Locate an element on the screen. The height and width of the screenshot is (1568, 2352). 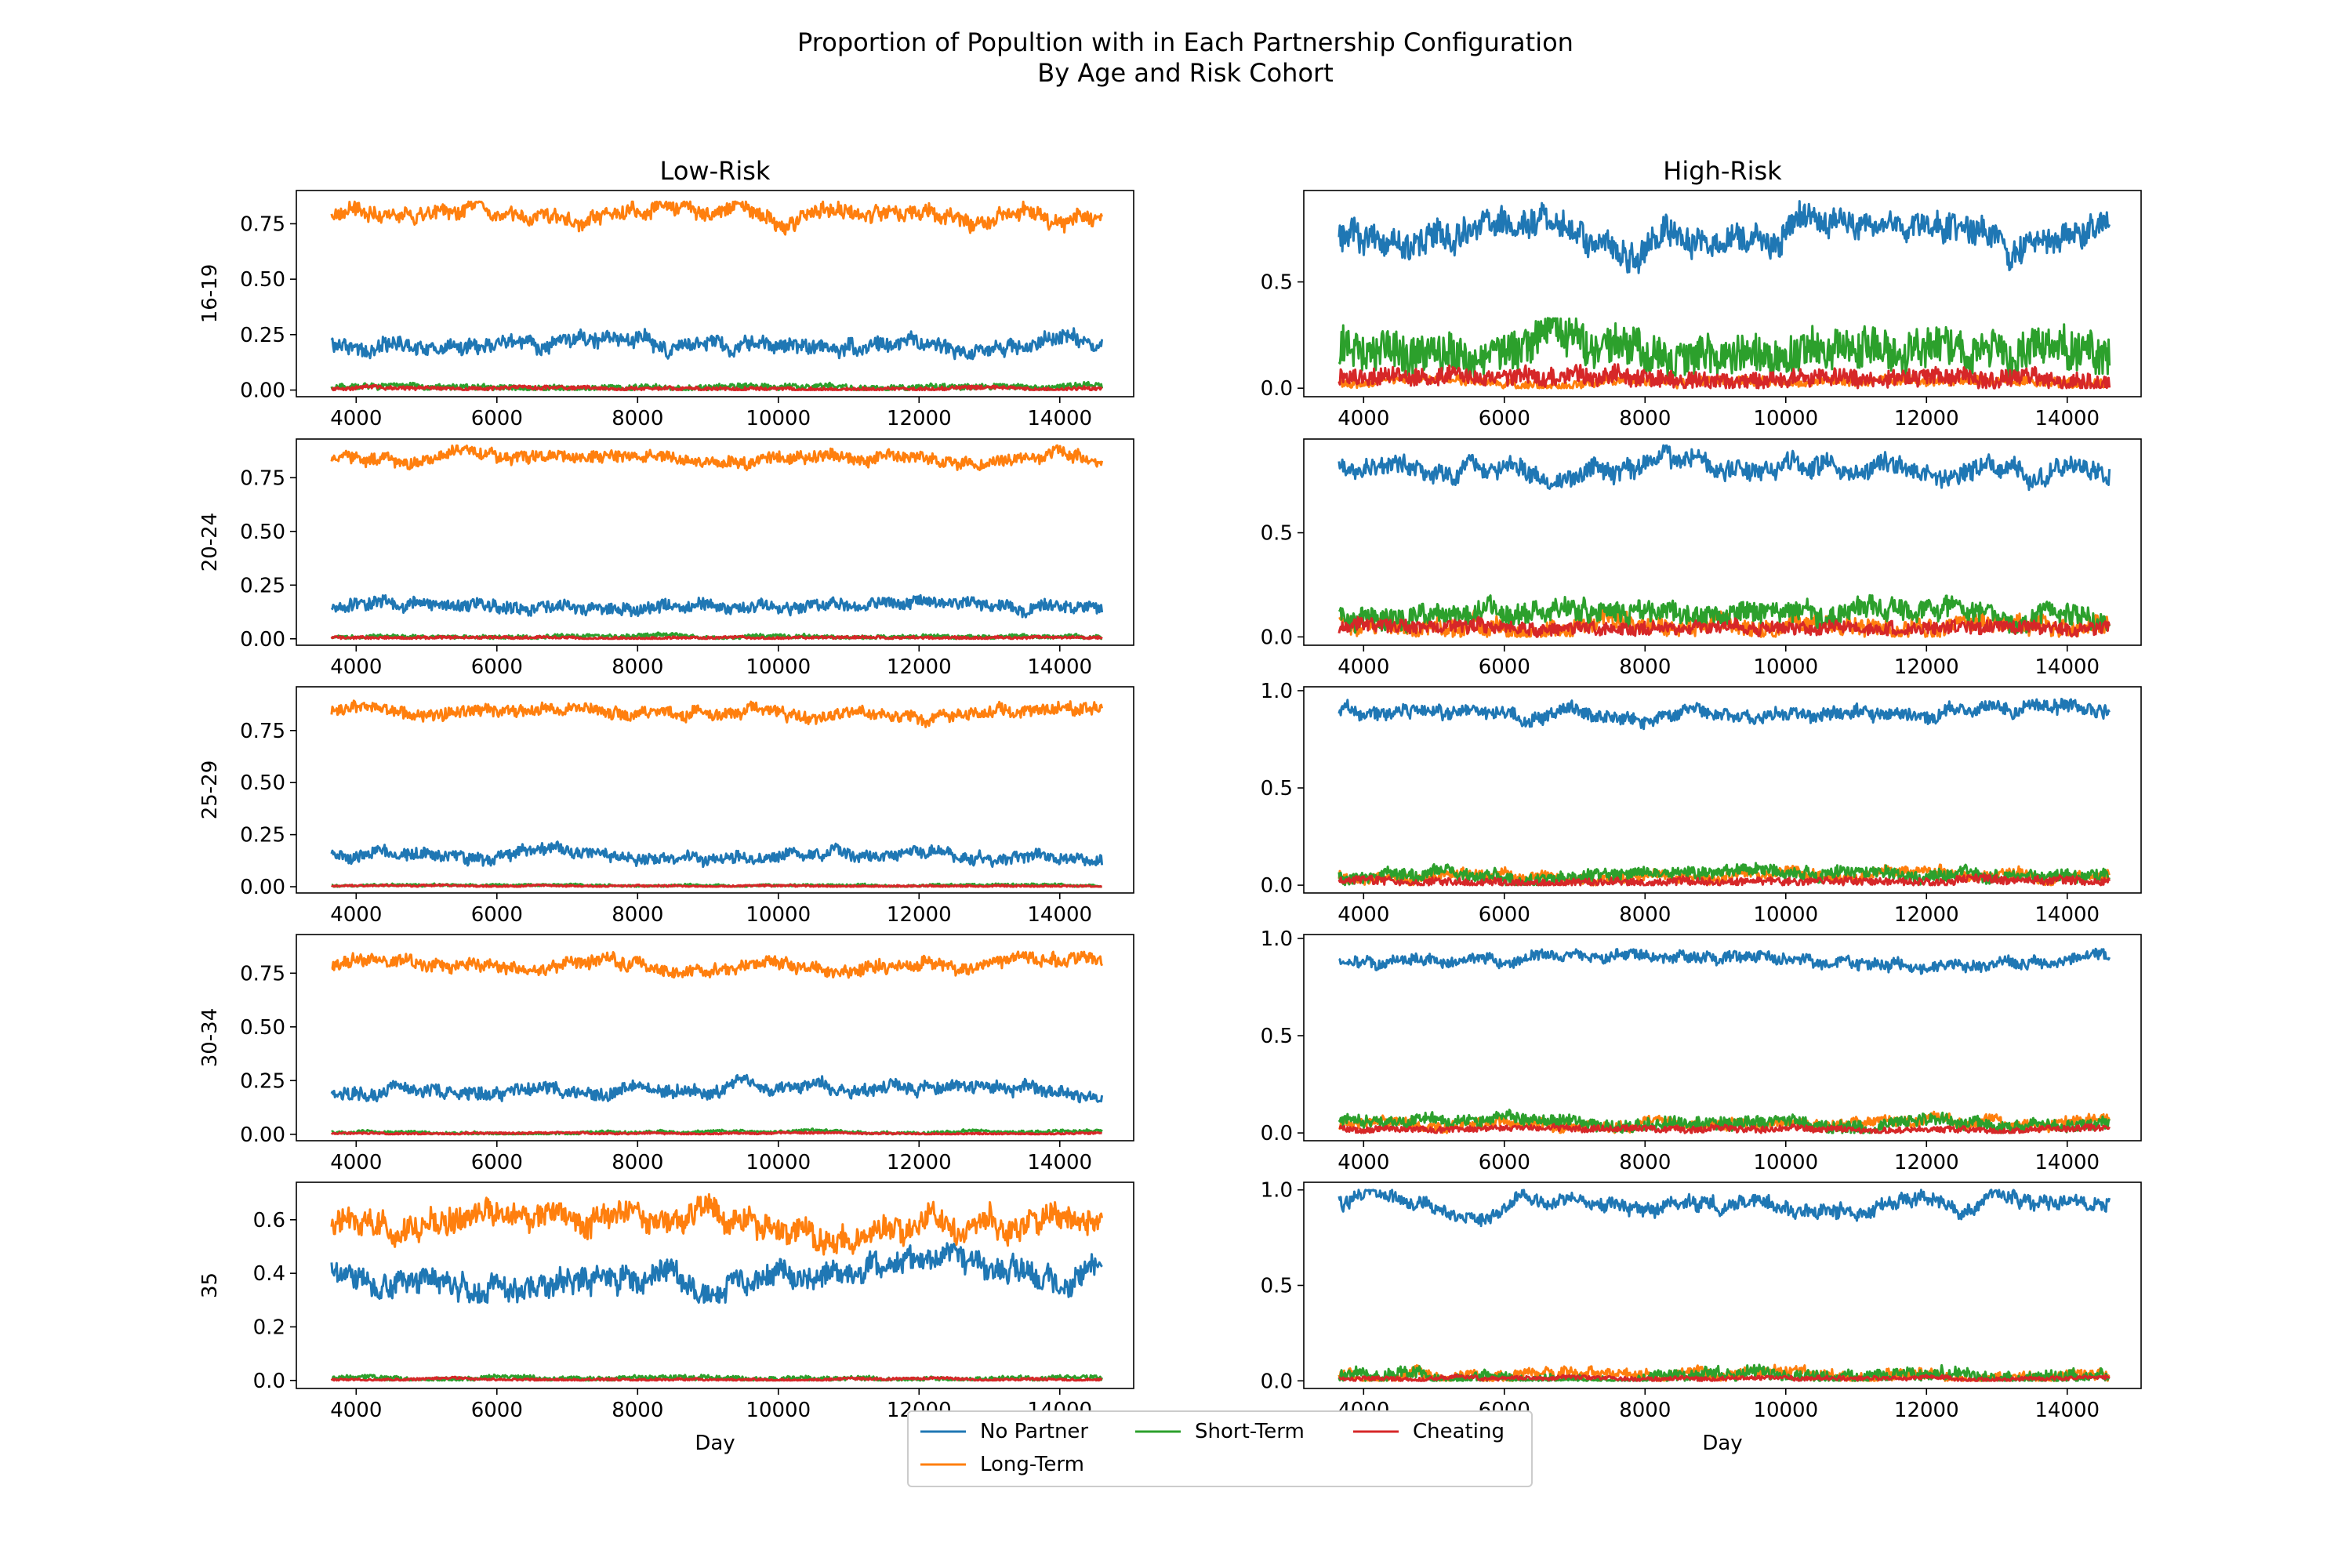
legend-entry-short-term: Short-Term is located at coordinates (1220, 1431).